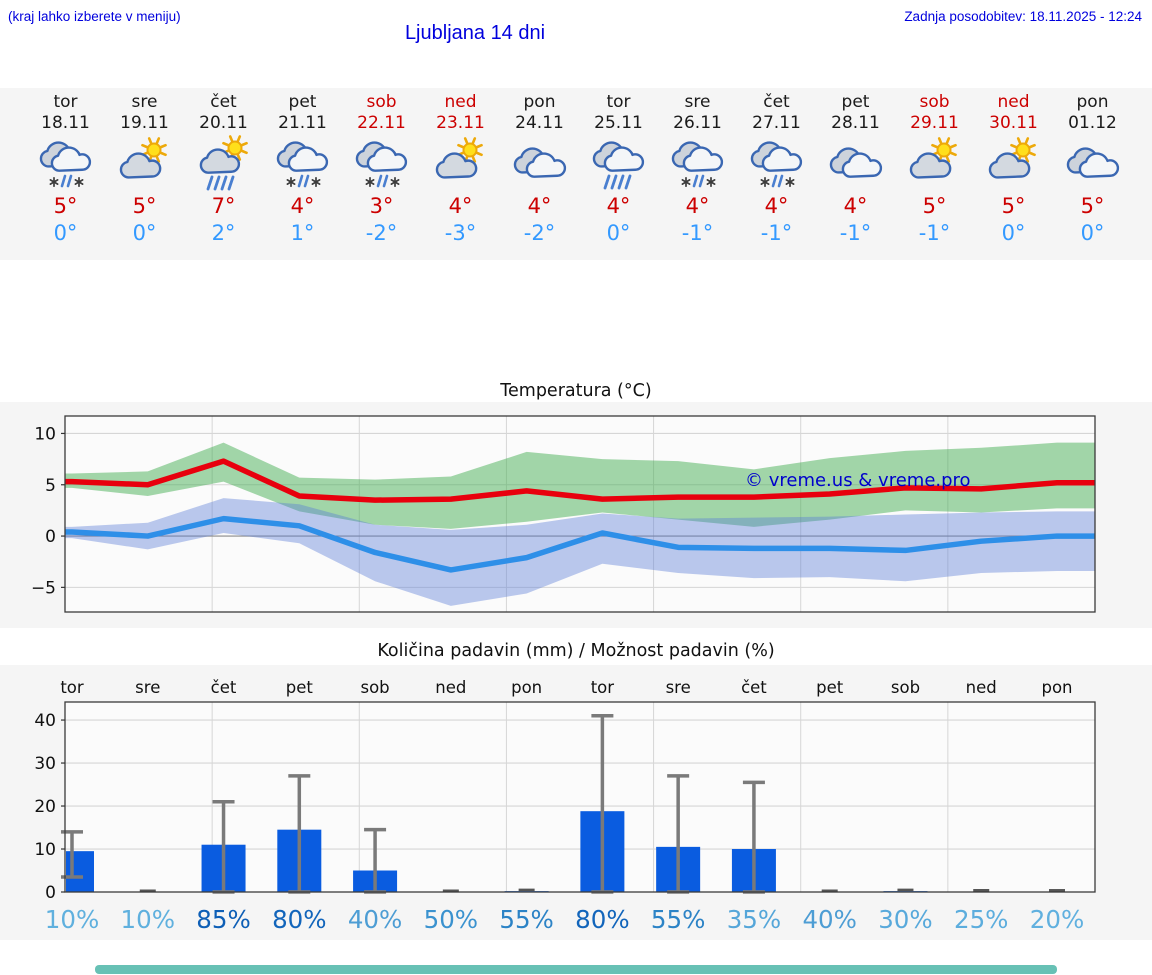 Image resolution: width=1152 pixels, height=975 pixels. What do you see at coordinates (1056, 687) in the screenshot?
I see `precip-day-label: pon` at bounding box center [1056, 687].